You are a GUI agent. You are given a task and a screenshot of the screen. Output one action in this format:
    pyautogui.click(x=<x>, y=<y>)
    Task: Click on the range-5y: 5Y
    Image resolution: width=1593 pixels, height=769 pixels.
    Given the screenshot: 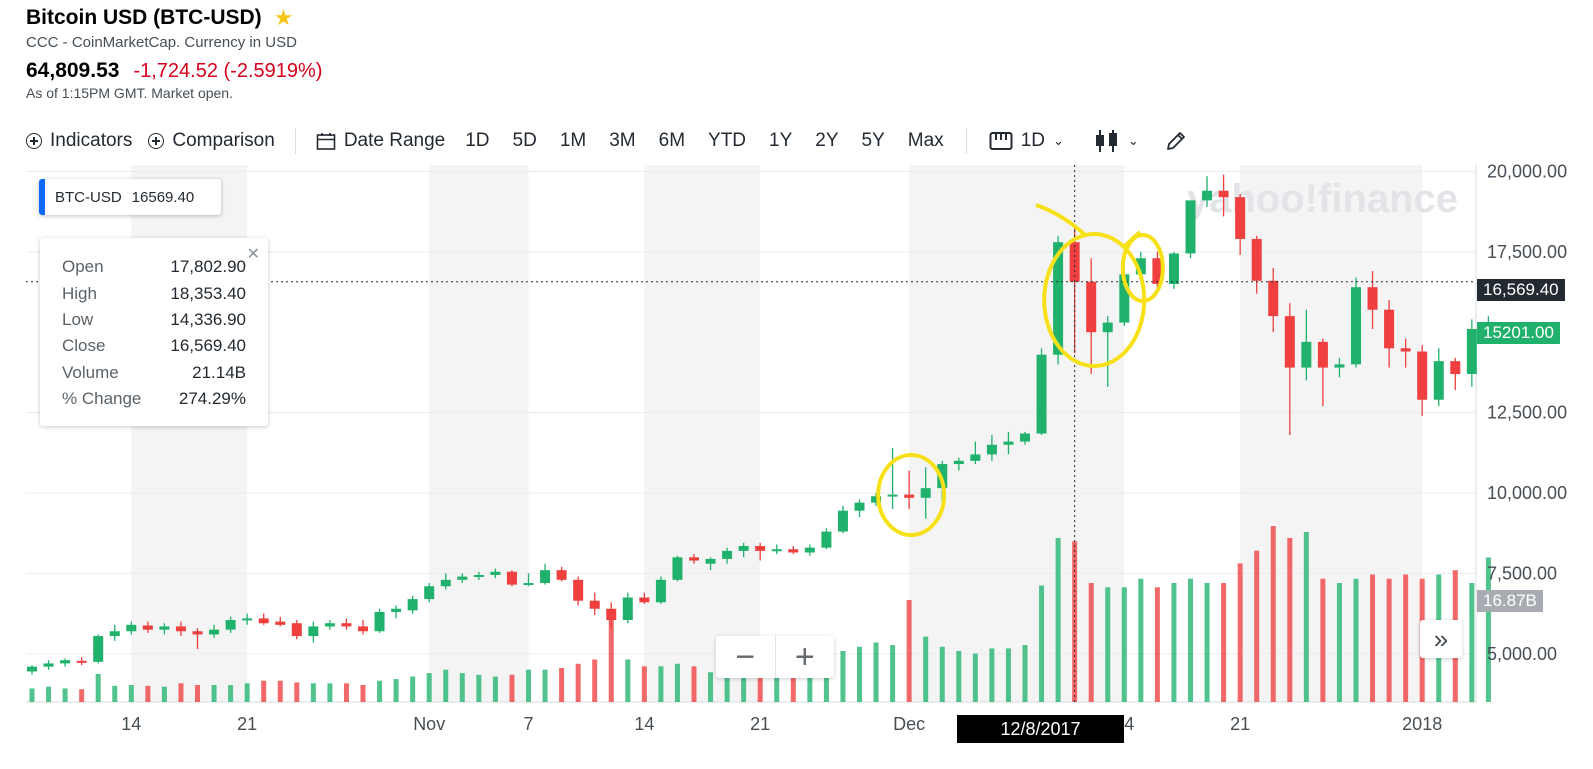 What is the action you would take?
    pyautogui.click(x=873, y=140)
    